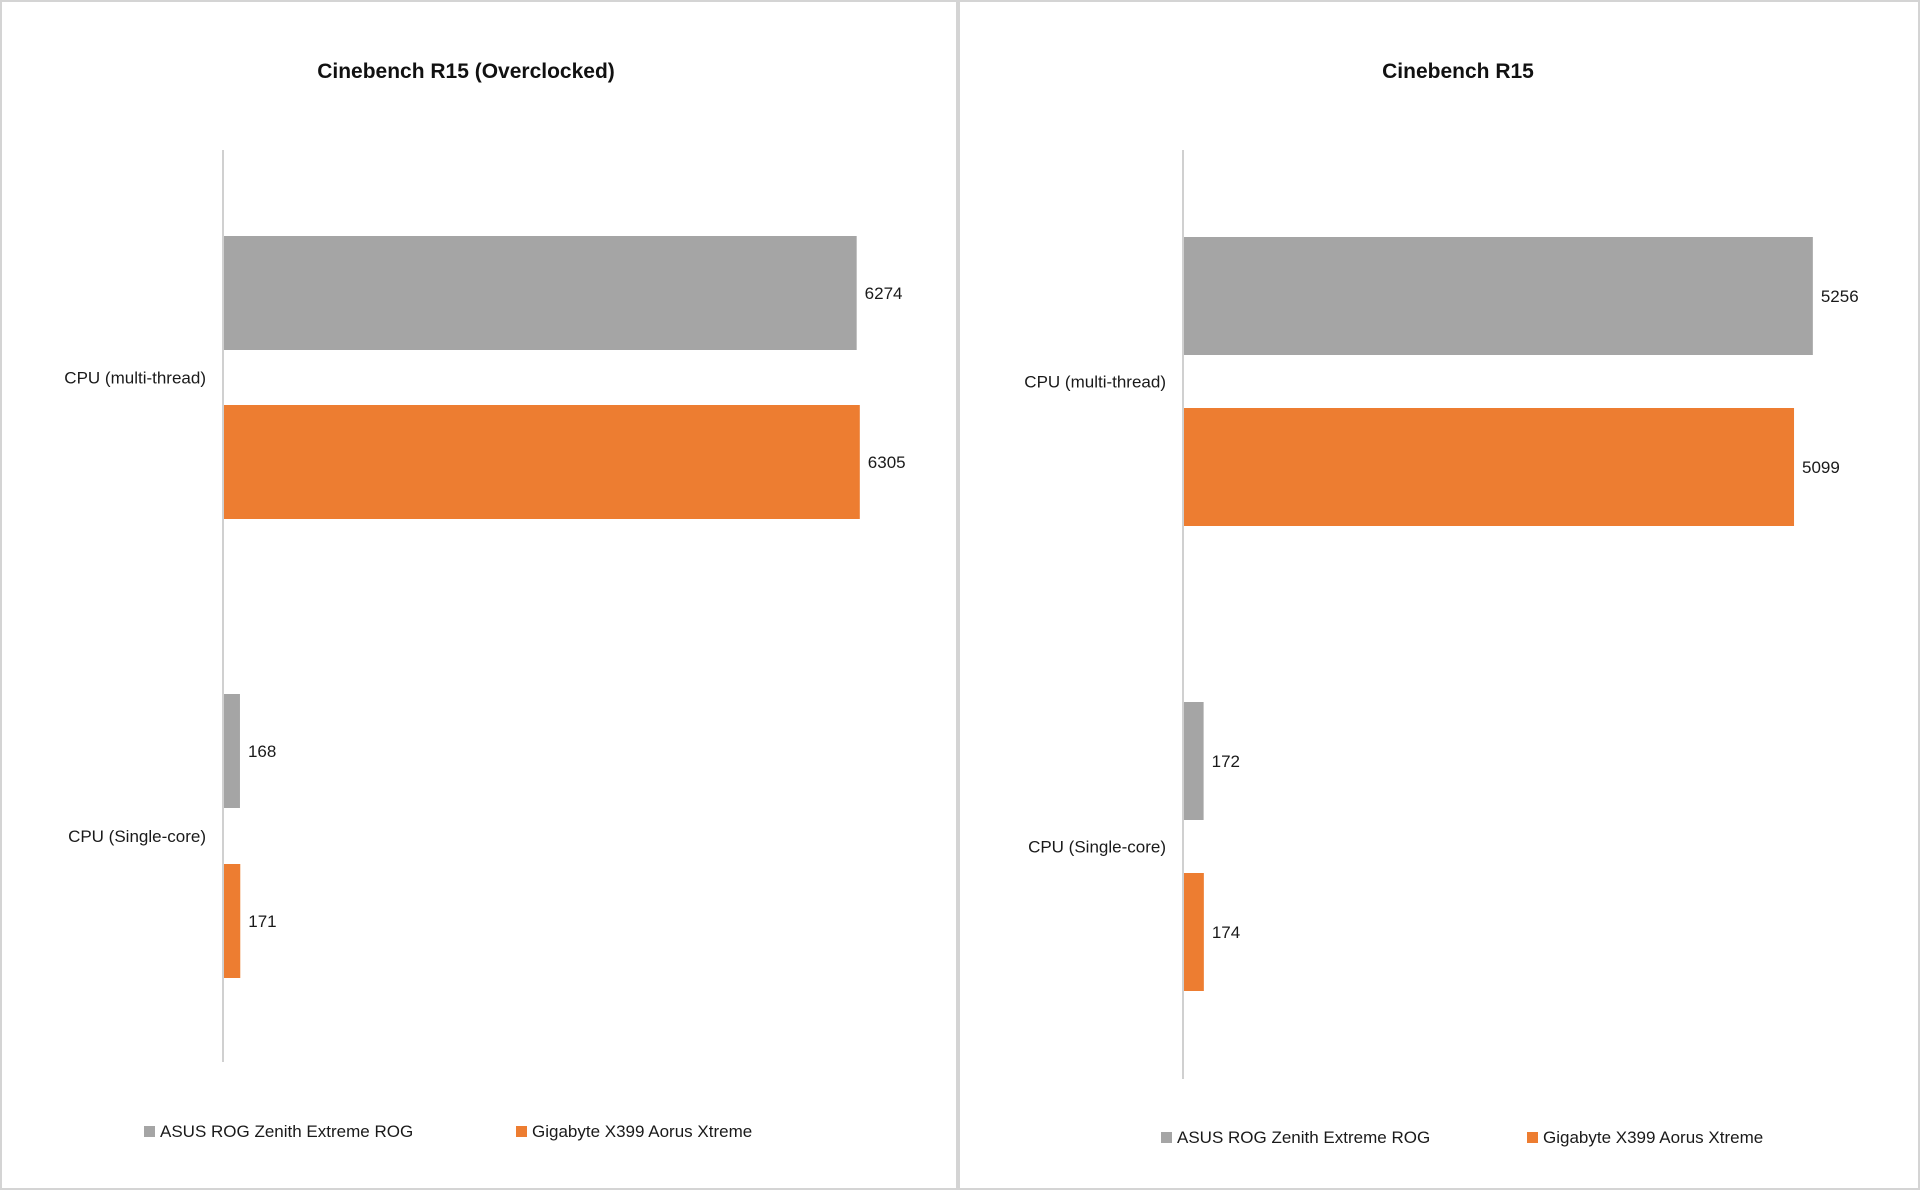 This screenshot has width=1920, height=1190. What do you see at coordinates (1821, 467) in the screenshot?
I see `data-label-gigabyte-x399-aorus-xtreme-cpu-multi-thread: 5099` at bounding box center [1821, 467].